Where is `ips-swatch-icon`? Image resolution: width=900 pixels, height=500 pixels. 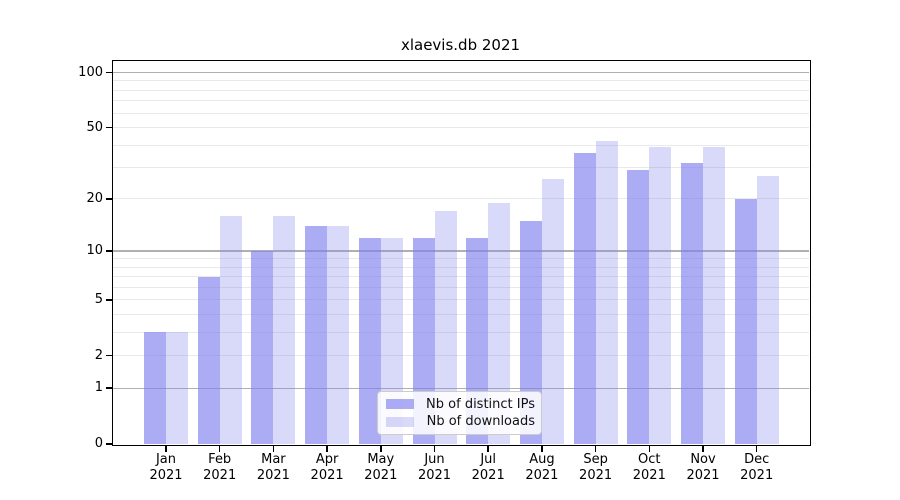
ips-swatch-icon is located at coordinates (400, 404).